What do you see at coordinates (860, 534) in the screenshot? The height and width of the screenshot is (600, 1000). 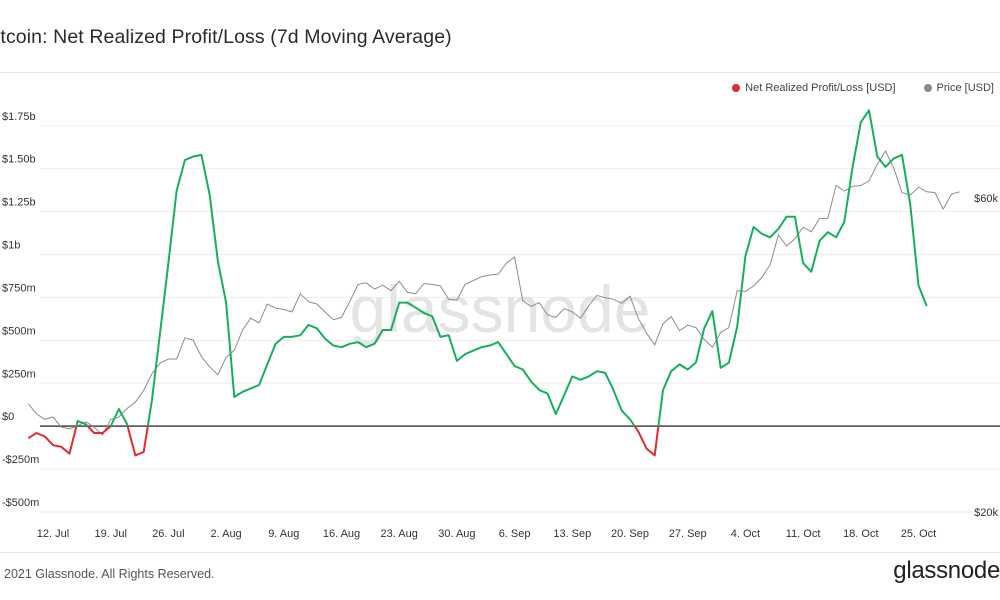 I see `x-tick-label: 18. Oct` at bounding box center [860, 534].